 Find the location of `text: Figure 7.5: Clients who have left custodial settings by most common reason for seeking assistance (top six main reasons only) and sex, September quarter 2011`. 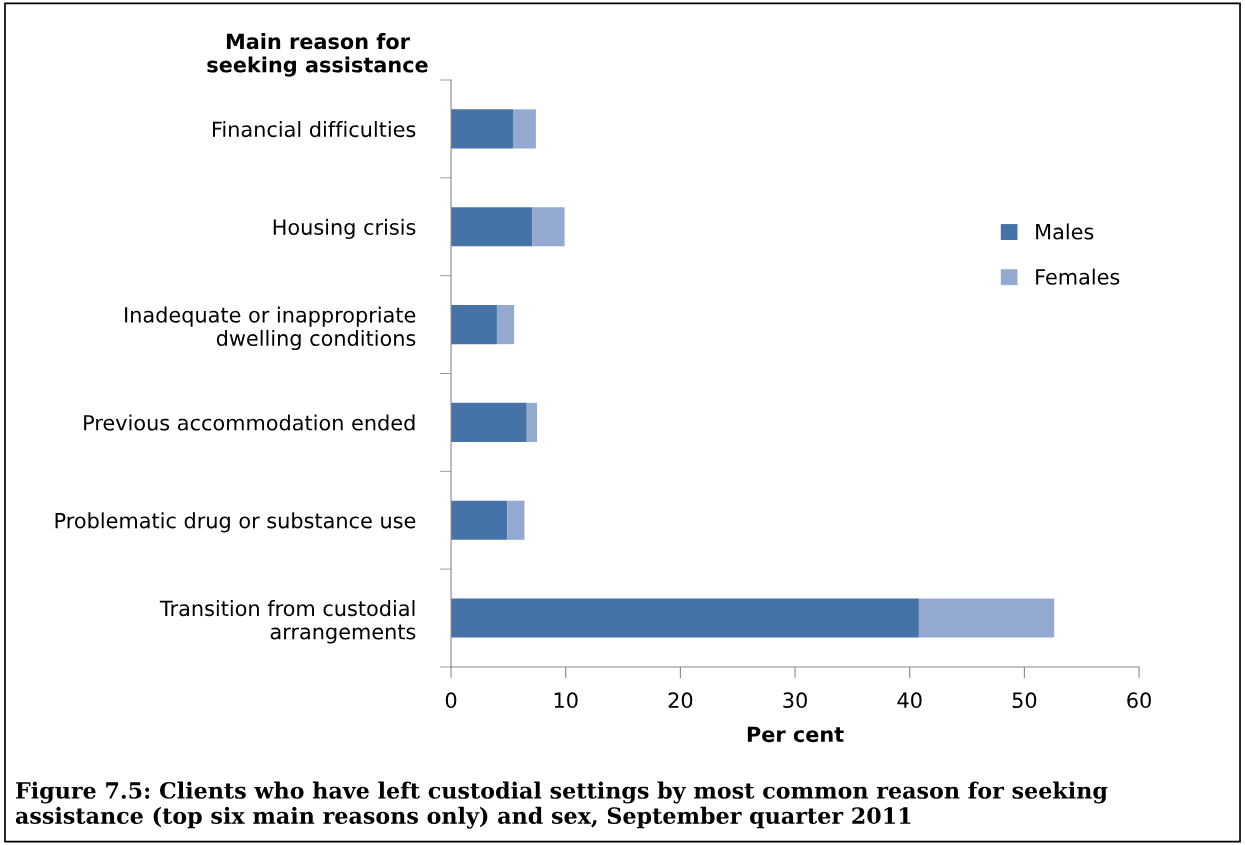

text: Figure 7.5: Clients who have left custodial settings by most common reason for seeking assistance (top six main reasons only) and sex, September quarter 2011 is located at coordinates (561, 805).